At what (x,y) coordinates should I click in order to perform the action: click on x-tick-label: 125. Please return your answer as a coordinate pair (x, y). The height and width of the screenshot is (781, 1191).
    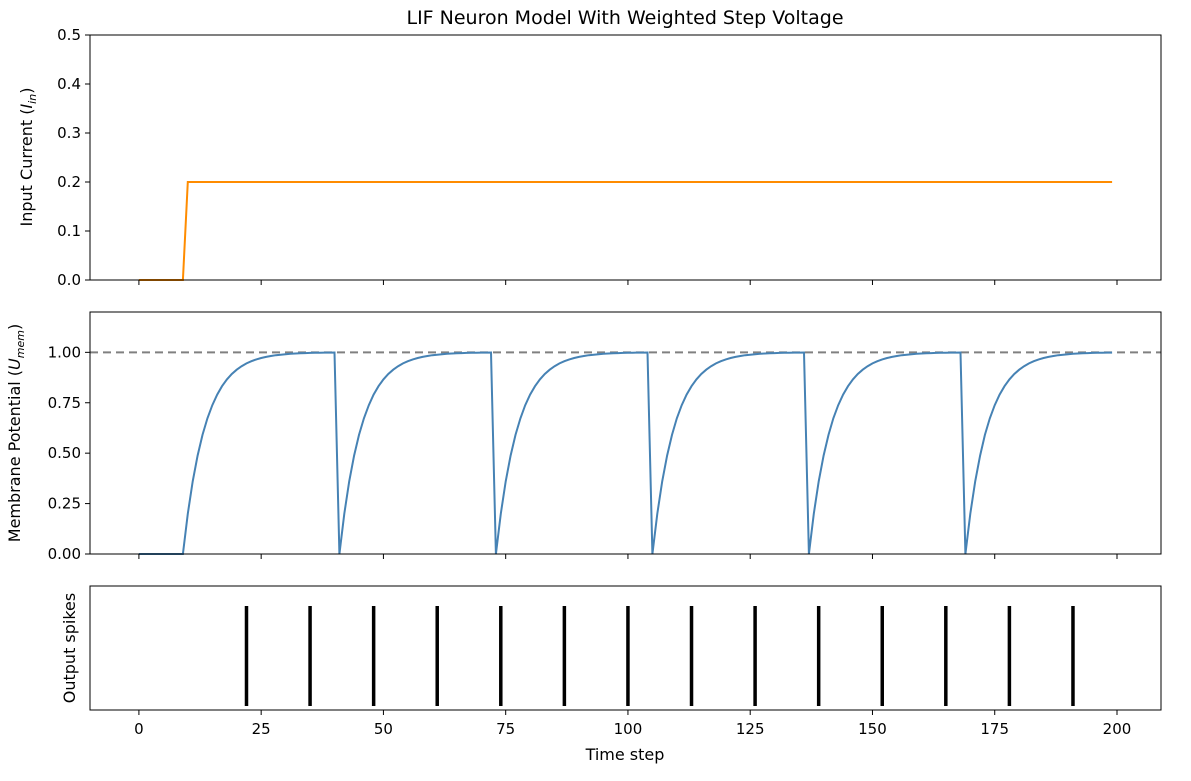
    Looking at the image, I should click on (750, 729).